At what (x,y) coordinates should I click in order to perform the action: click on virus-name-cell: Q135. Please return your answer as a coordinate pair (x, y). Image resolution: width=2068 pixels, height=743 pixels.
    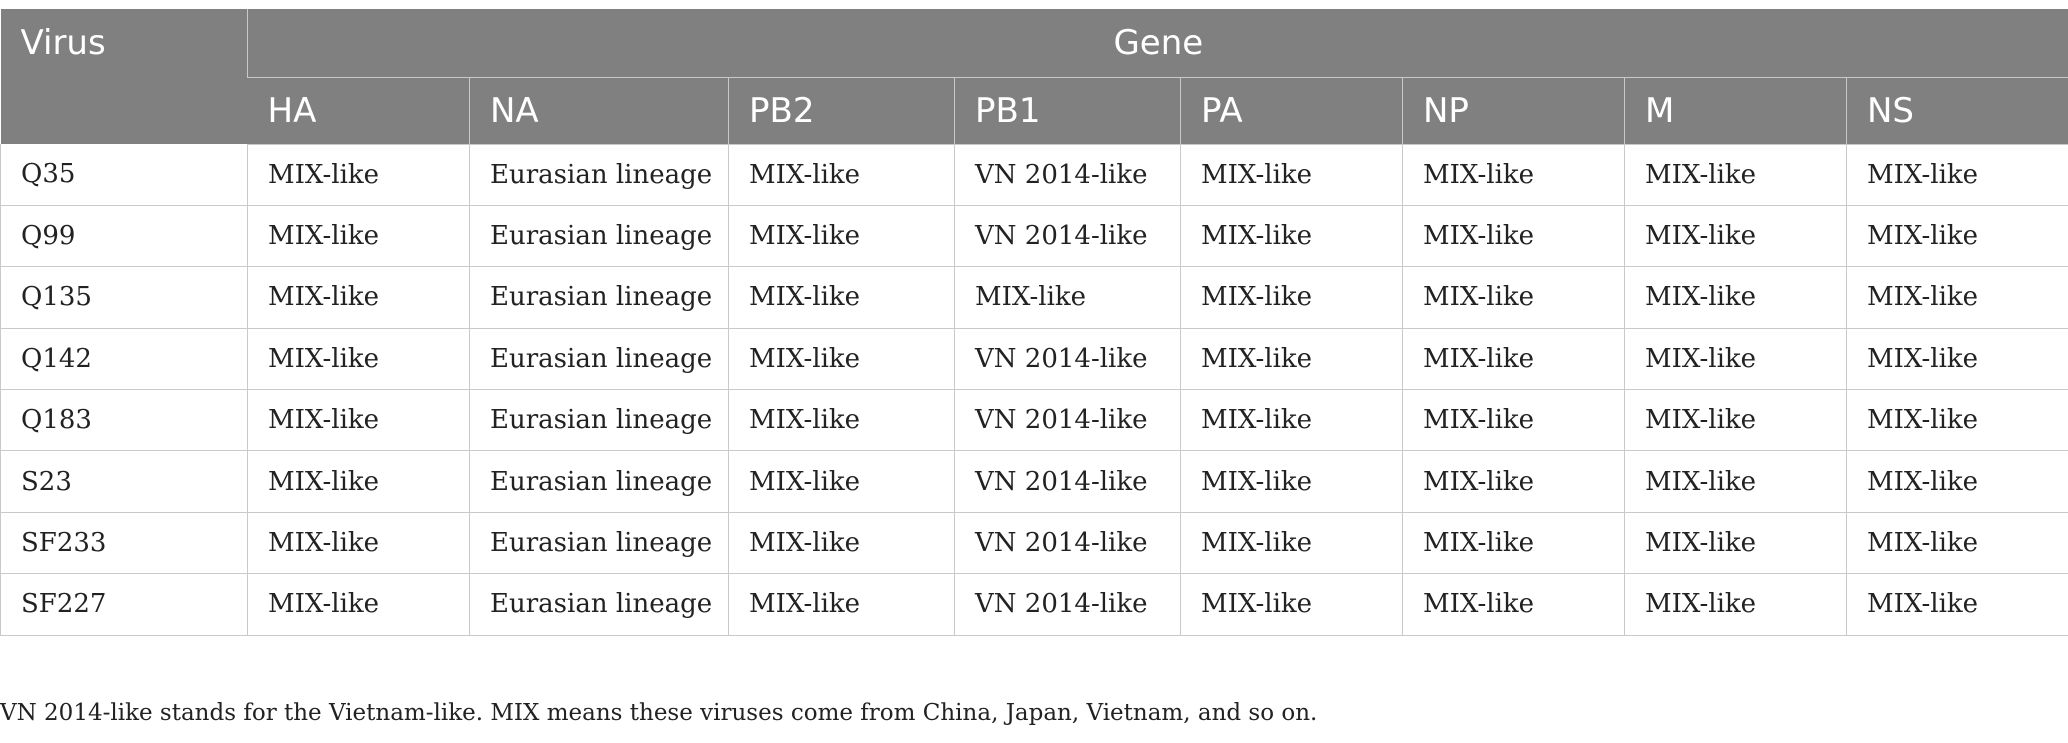
    Looking at the image, I should click on (124, 297).